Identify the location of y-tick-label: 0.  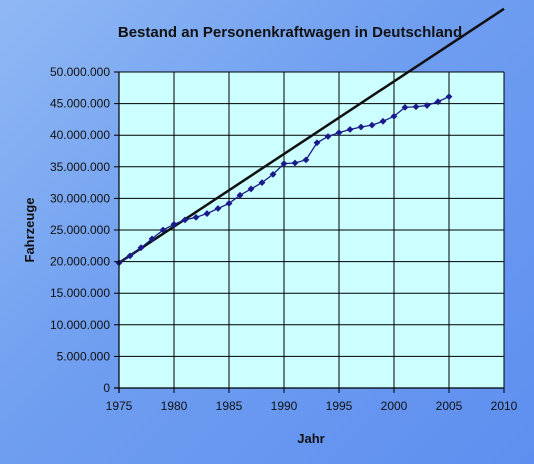
(106, 388).